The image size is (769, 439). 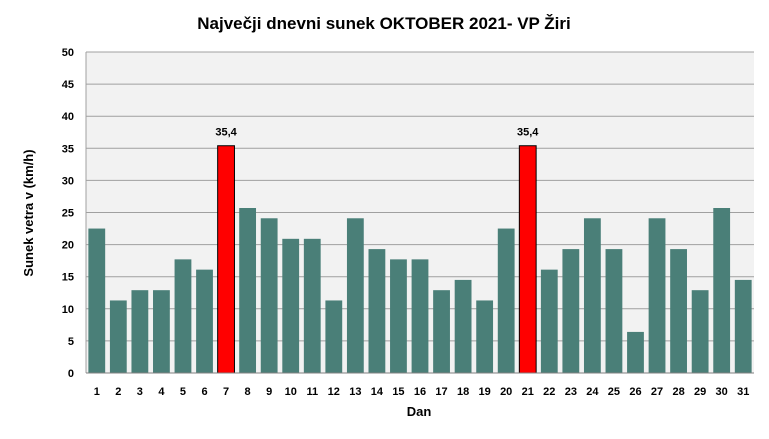 I want to click on y-tick-label: 30, so click(x=68, y=181).